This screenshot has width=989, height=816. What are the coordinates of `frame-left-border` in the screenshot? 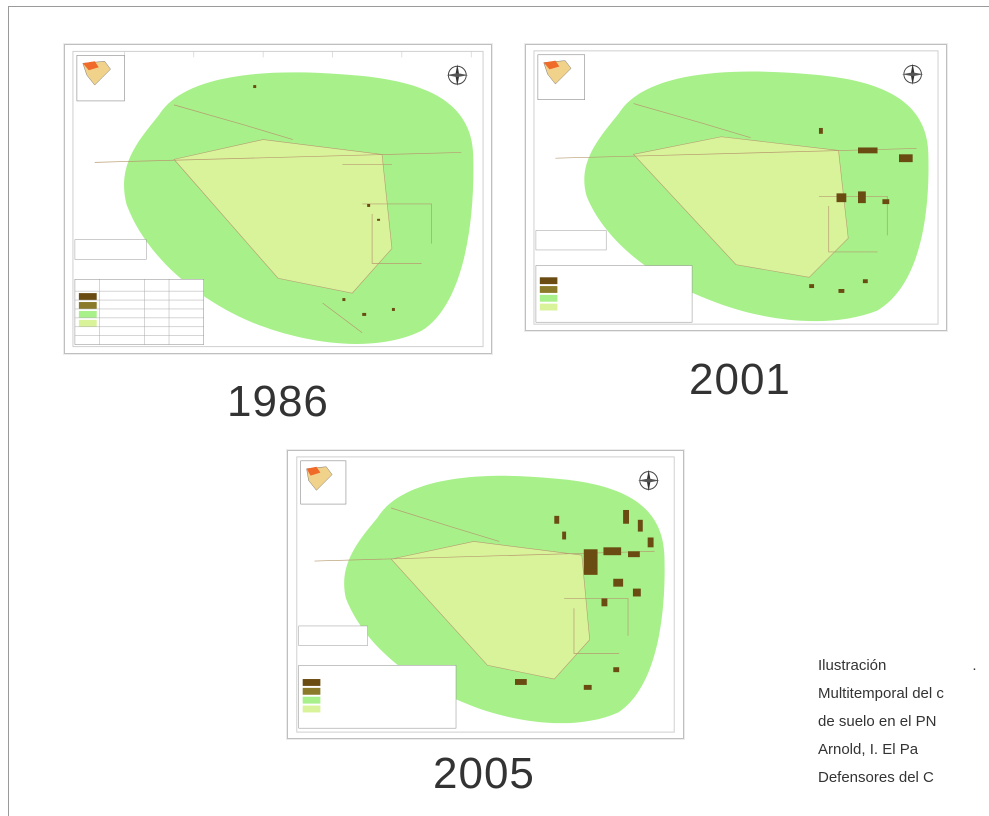 It's located at (8, 411).